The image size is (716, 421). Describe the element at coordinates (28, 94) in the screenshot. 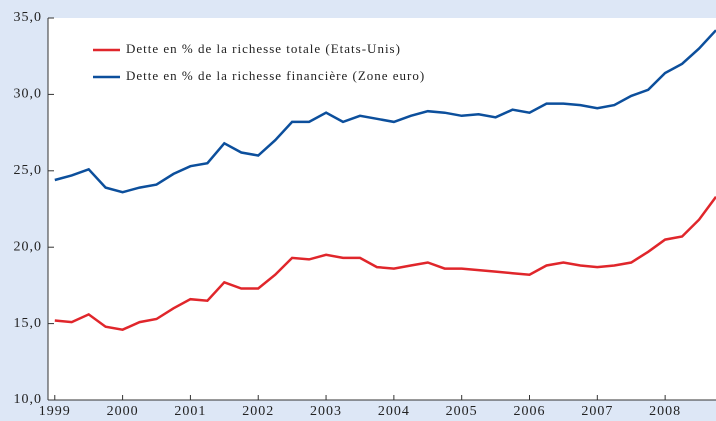

I see `y-tick-label: 30,0` at that location.